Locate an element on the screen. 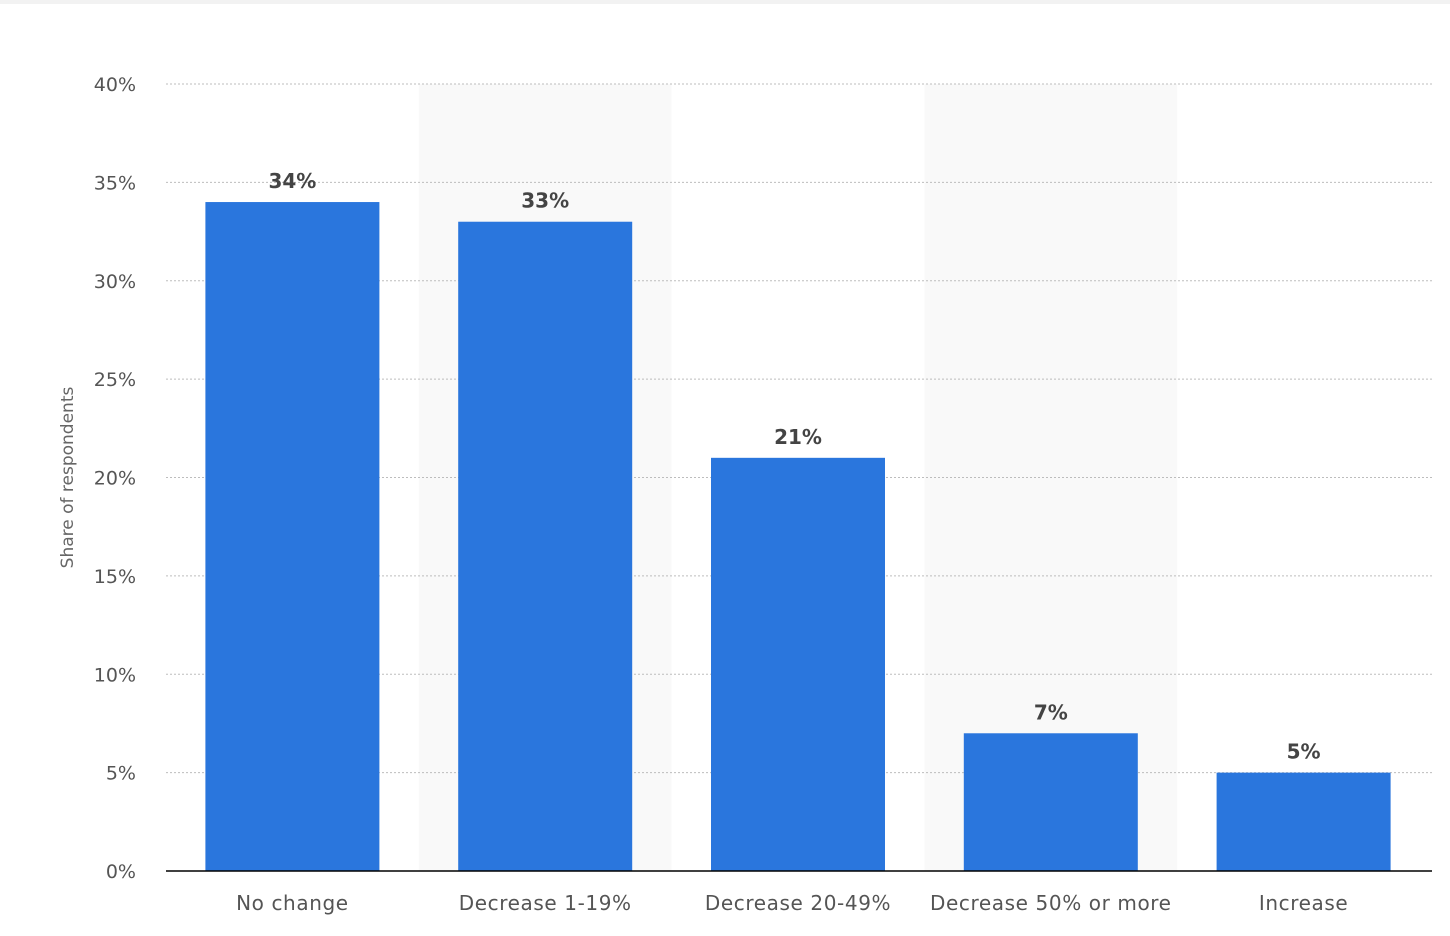  y-tick-label: 25% is located at coordinates (115, 380).